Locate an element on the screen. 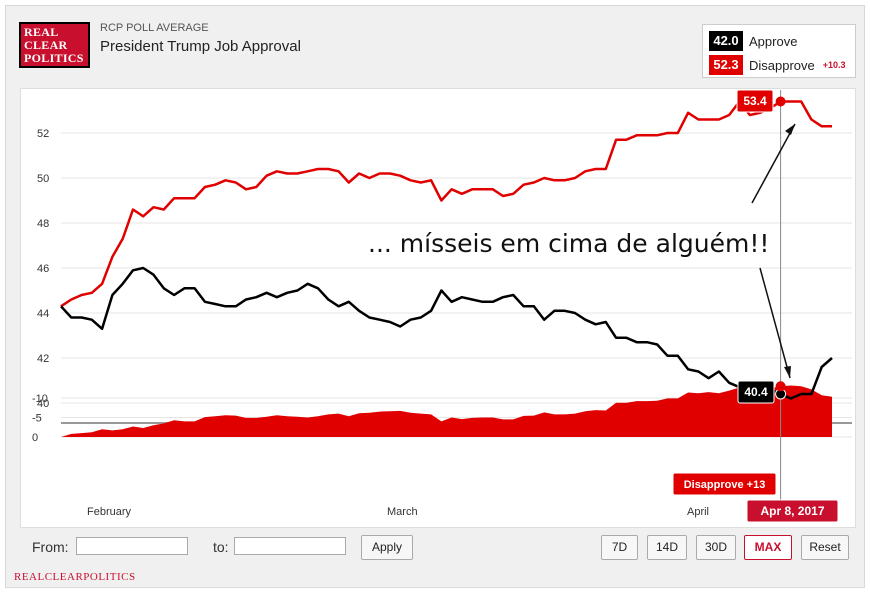  x-axis-labels: February March April is located at coordinates (398, 512).